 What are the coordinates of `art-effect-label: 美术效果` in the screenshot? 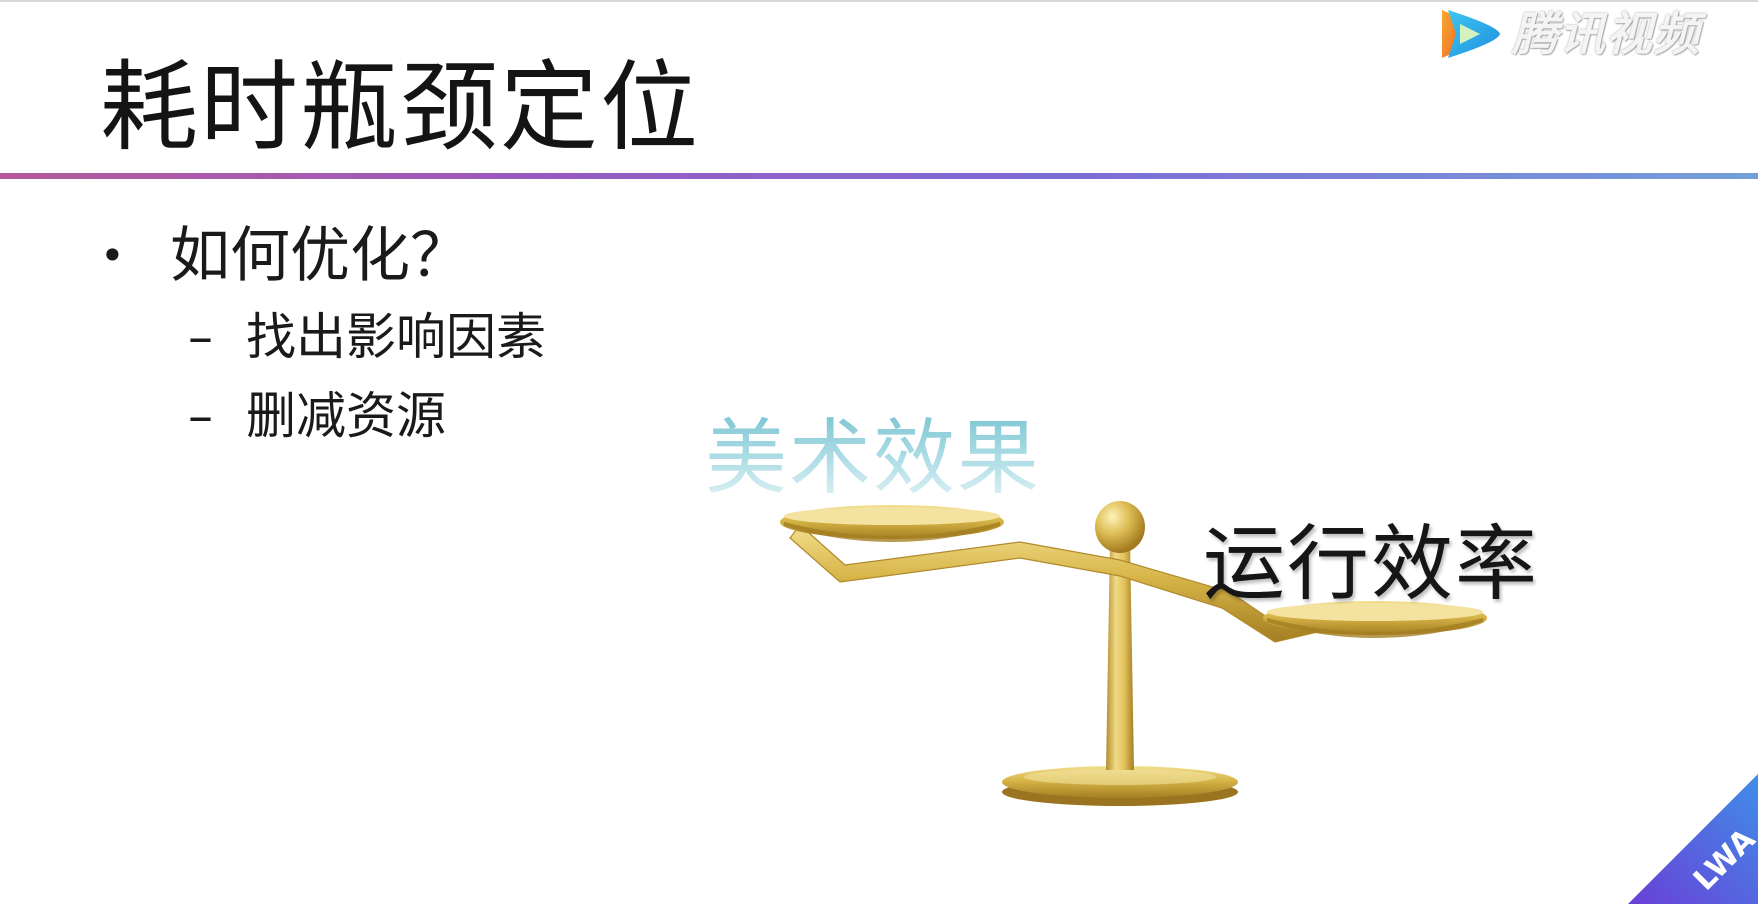 It's located at (873, 458).